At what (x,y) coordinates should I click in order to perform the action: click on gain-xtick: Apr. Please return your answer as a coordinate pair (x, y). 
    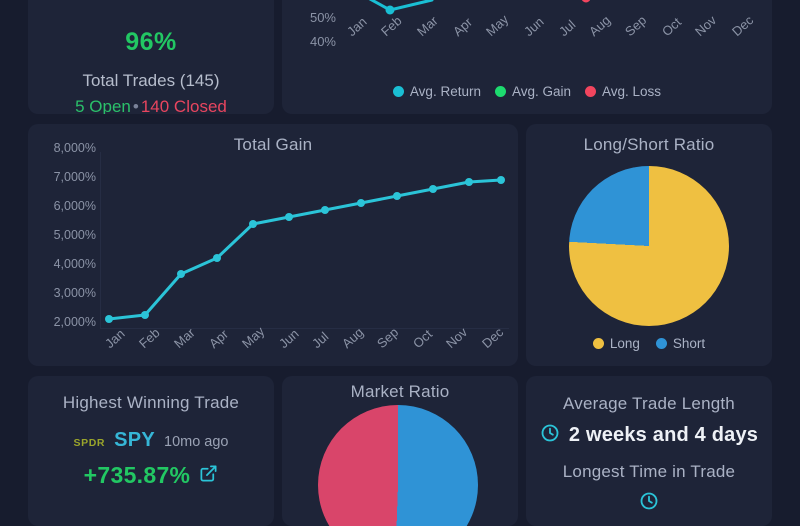
    Looking at the image, I should click on (218, 339).